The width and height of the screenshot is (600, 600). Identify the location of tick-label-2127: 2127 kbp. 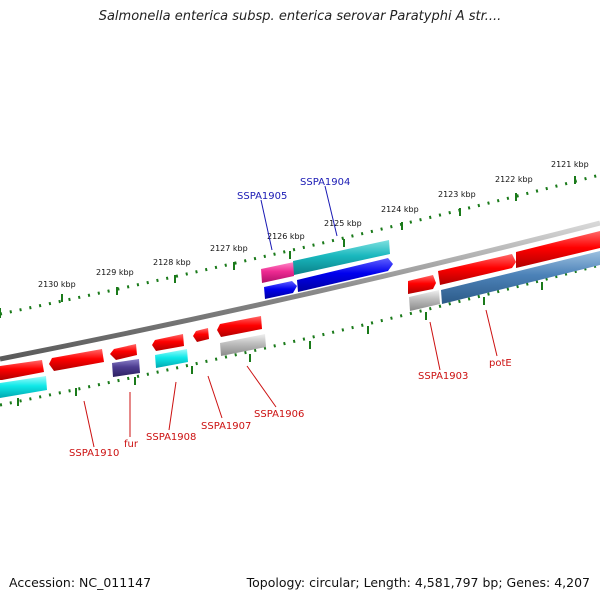
(229, 248).